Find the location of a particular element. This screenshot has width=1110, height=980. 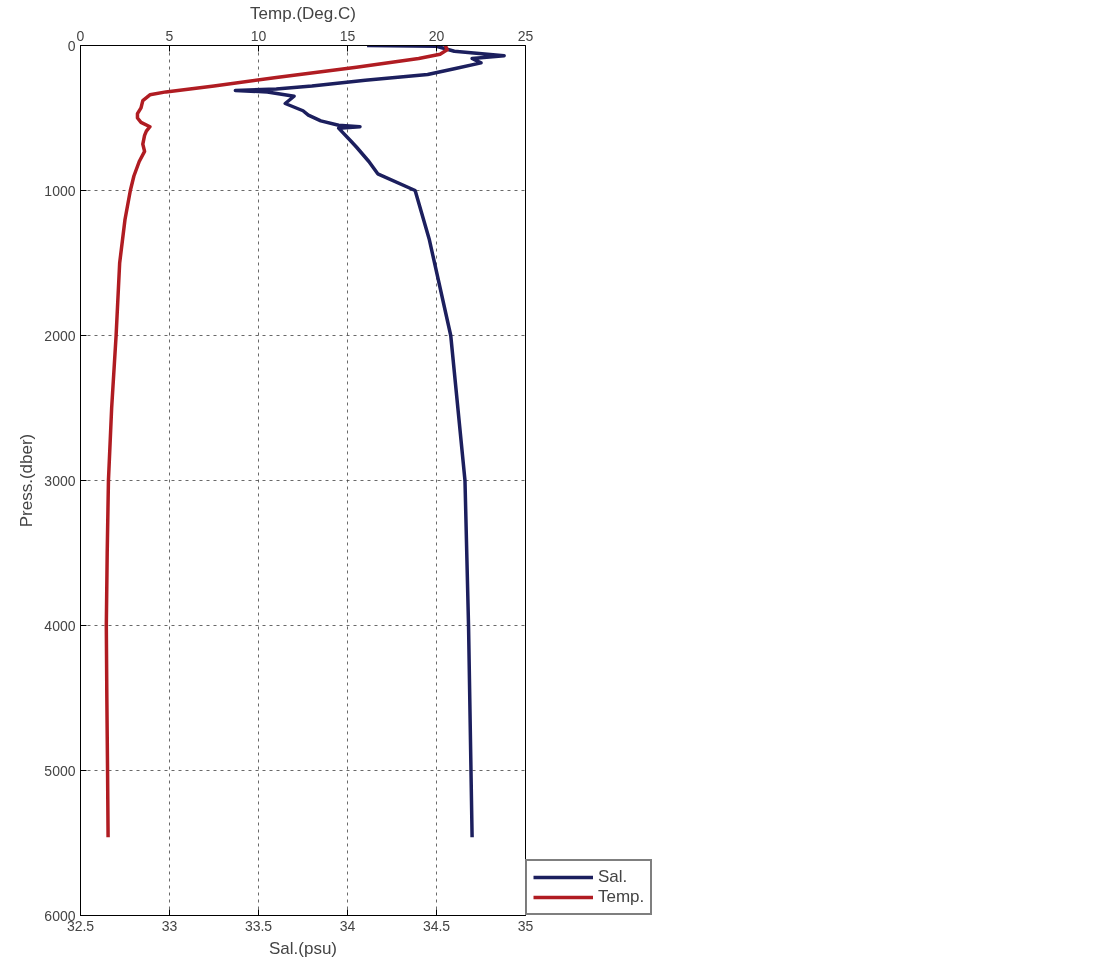

y-tick-label: 2000 is located at coordinates (60, 335).